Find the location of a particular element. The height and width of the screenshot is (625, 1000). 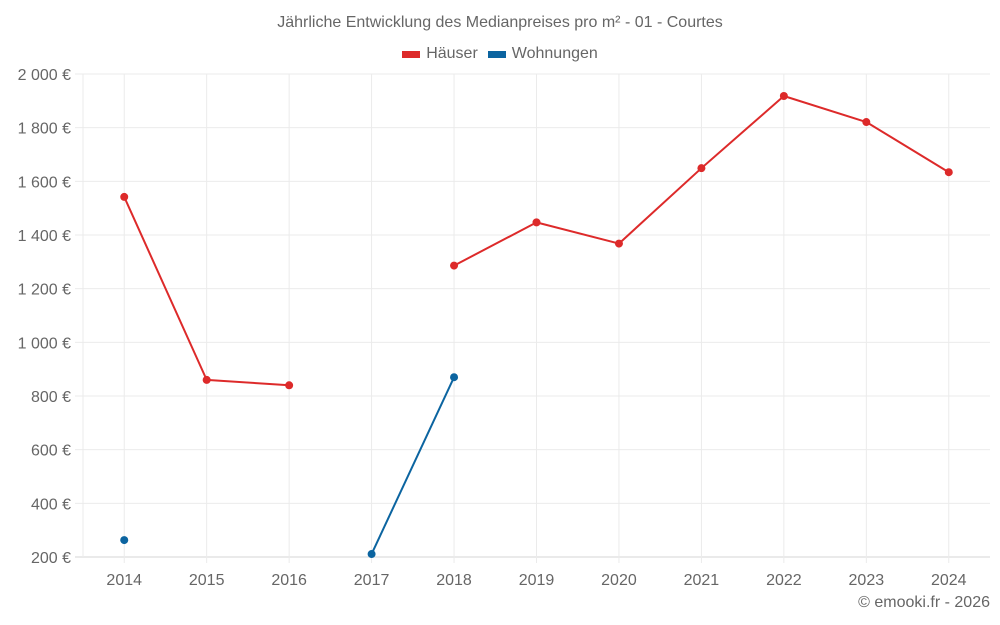

y-tick-label: 1 200 € is located at coordinates (44, 290).